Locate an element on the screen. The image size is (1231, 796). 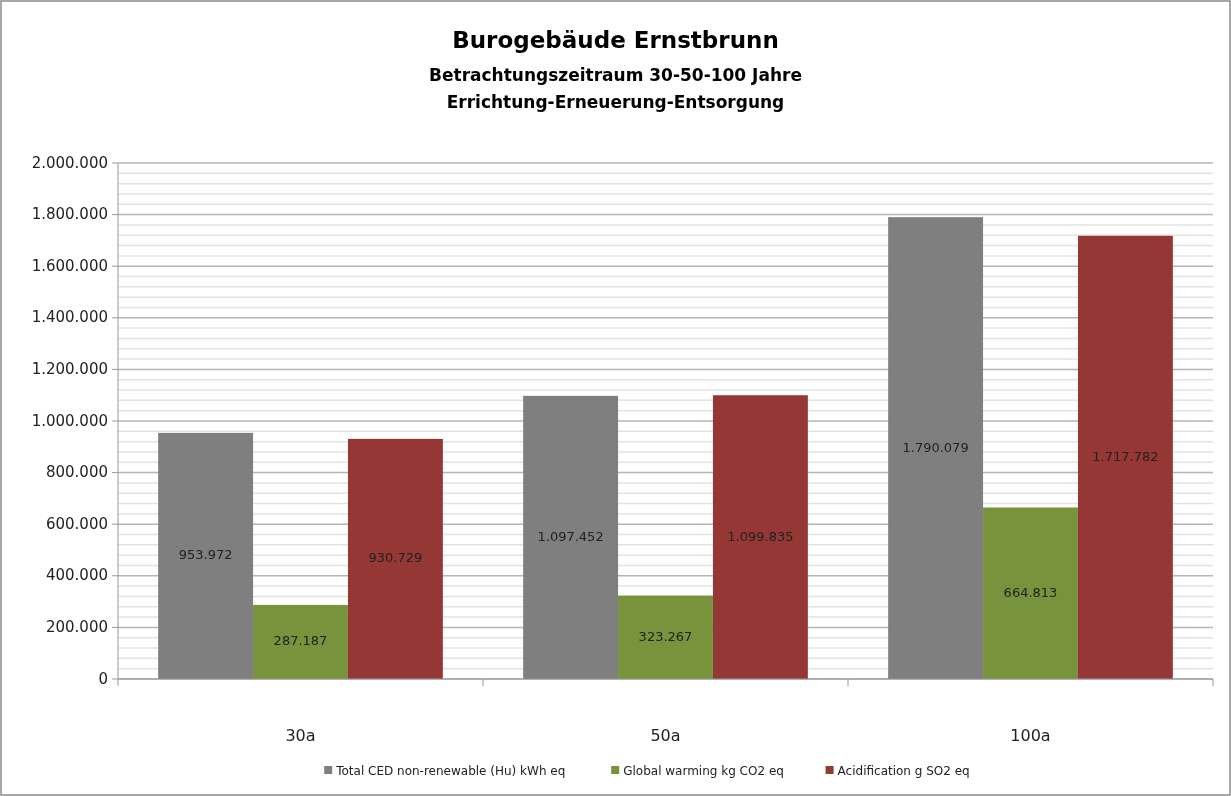
data-label: 1.099.835 is located at coordinates (760, 536).